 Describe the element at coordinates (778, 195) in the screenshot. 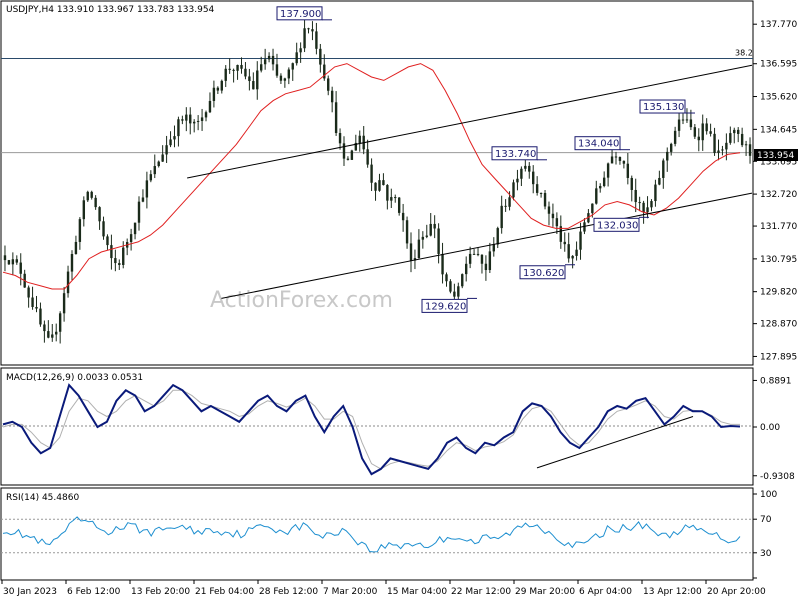

I see `price-y-tick-label: 132.720` at that location.